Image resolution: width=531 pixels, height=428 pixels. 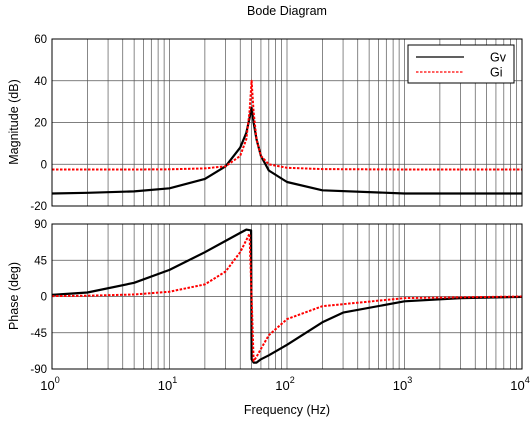 What do you see at coordinates (38, 207) in the screenshot?
I see `magnitude-ytick-label: -20` at bounding box center [38, 207].